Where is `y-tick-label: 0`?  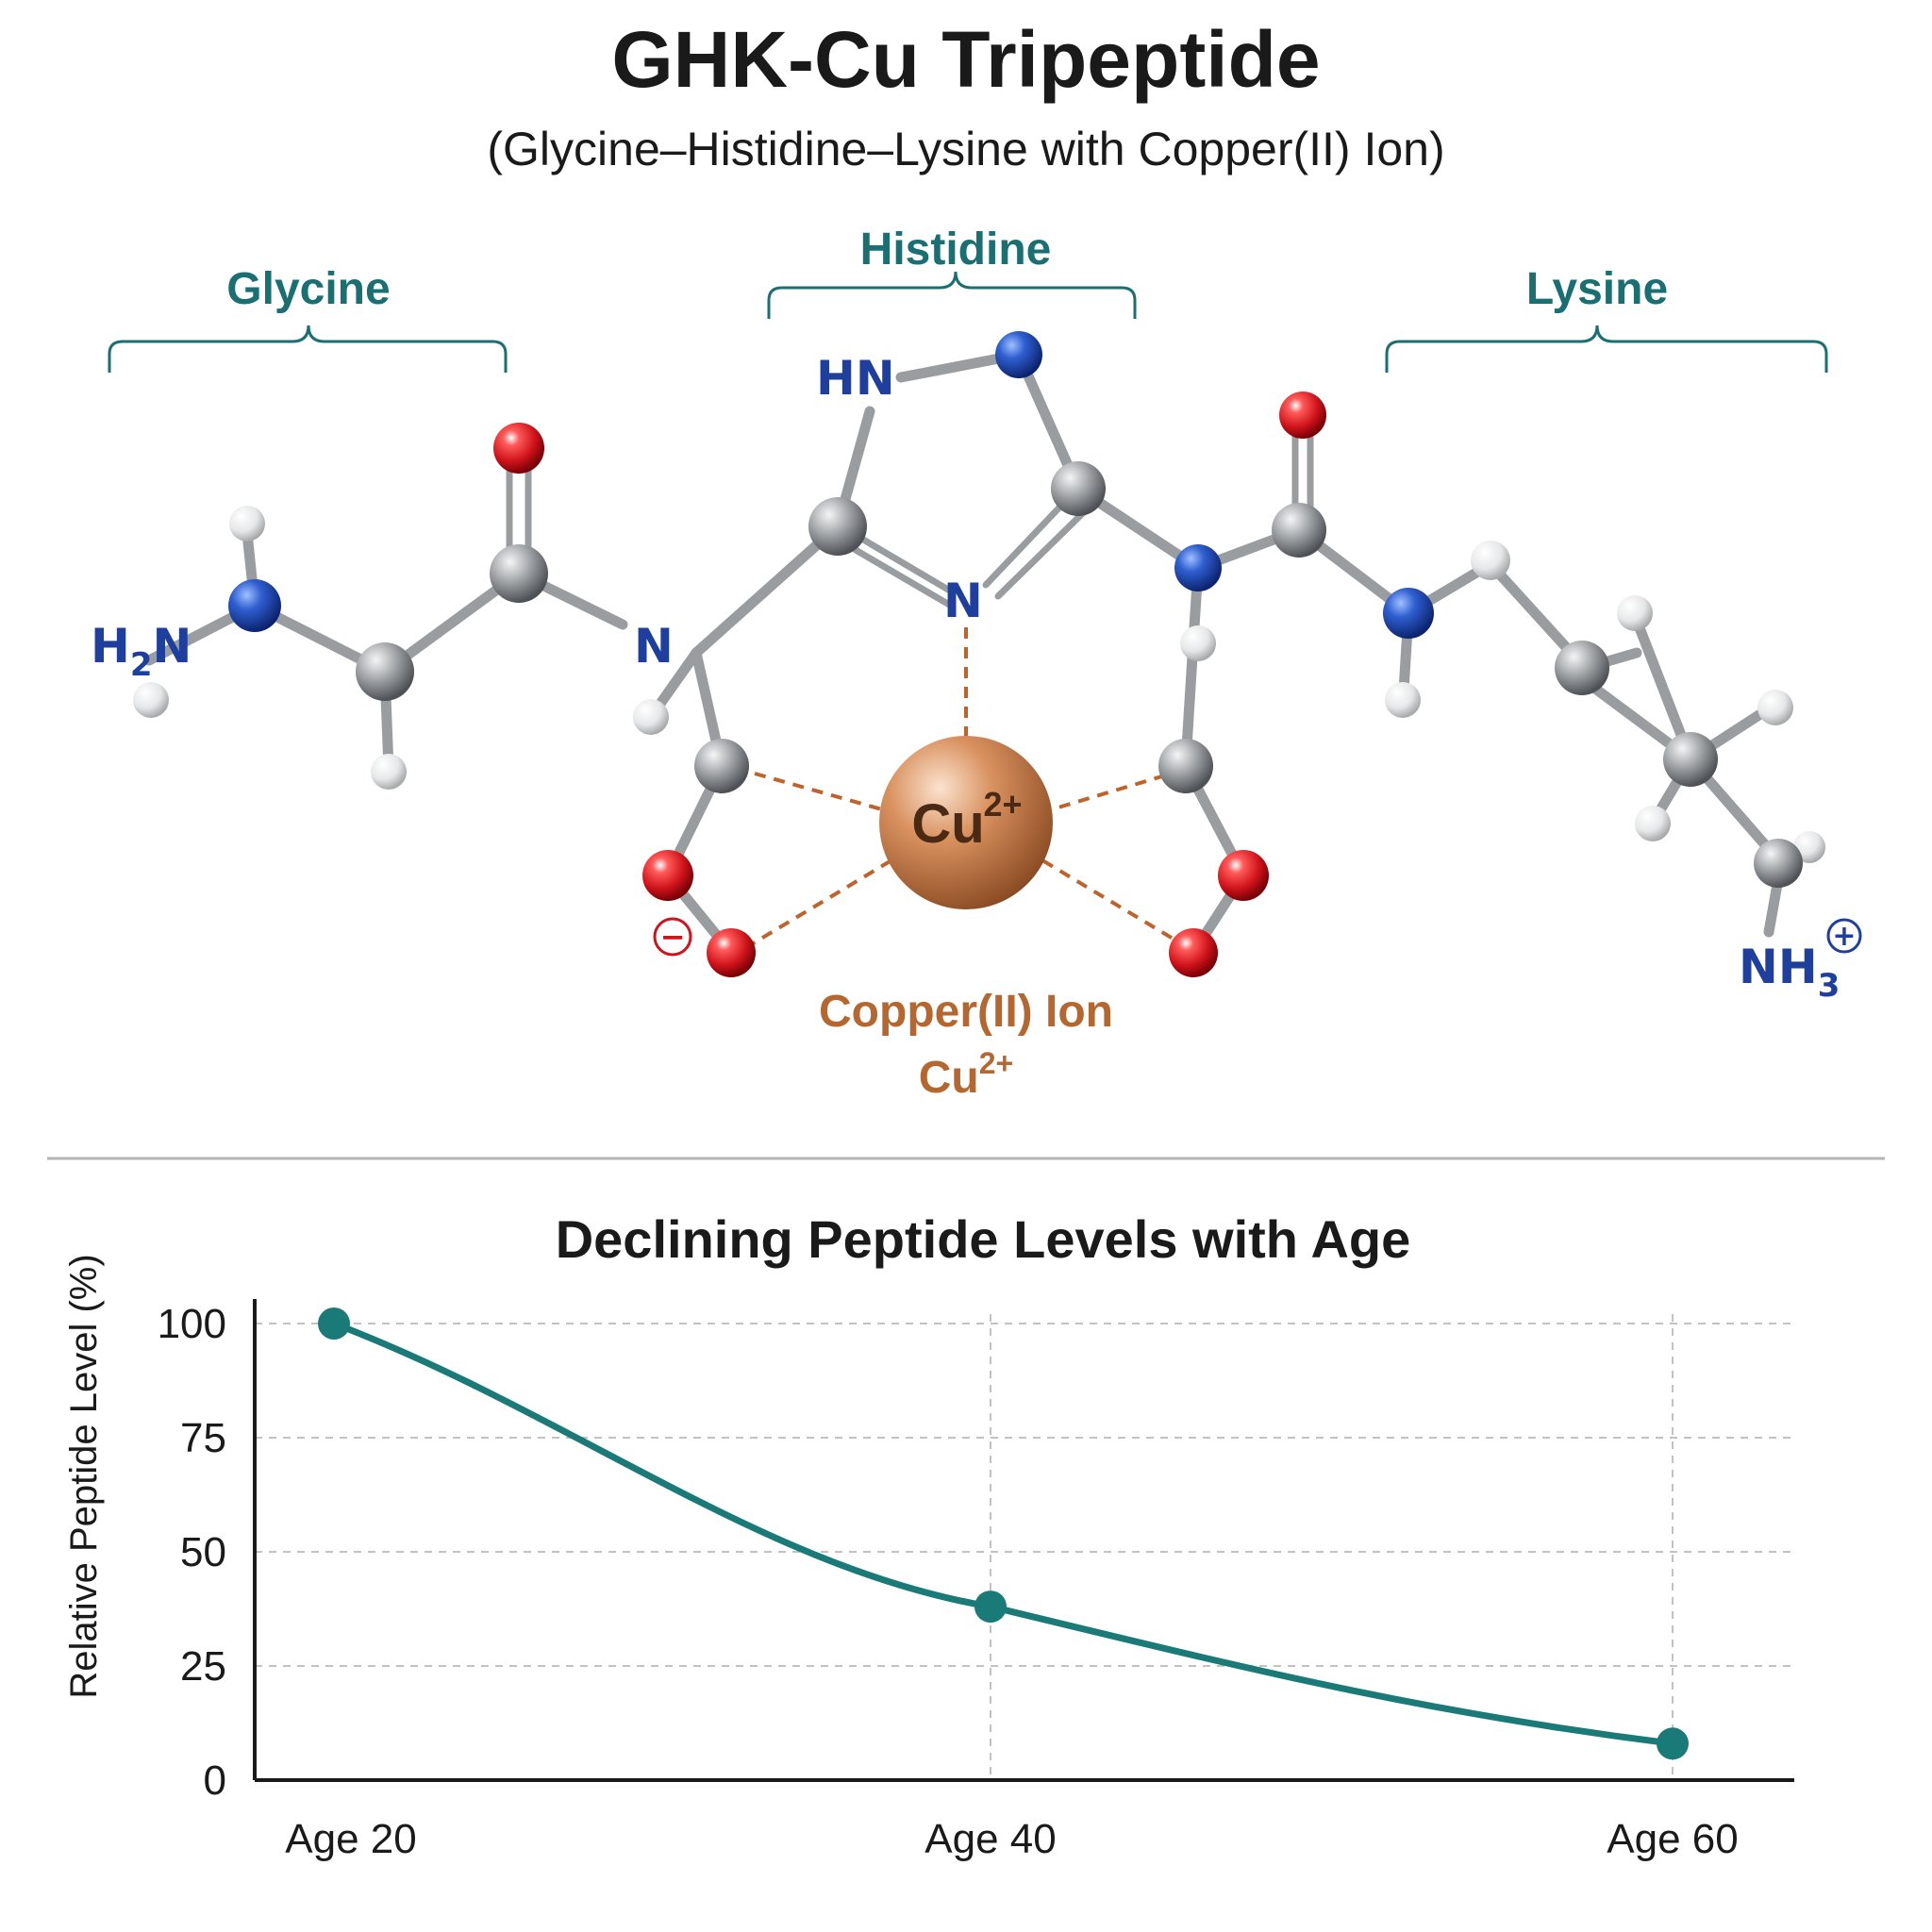 y-tick-label: 0 is located at coordinates (215, 1780).